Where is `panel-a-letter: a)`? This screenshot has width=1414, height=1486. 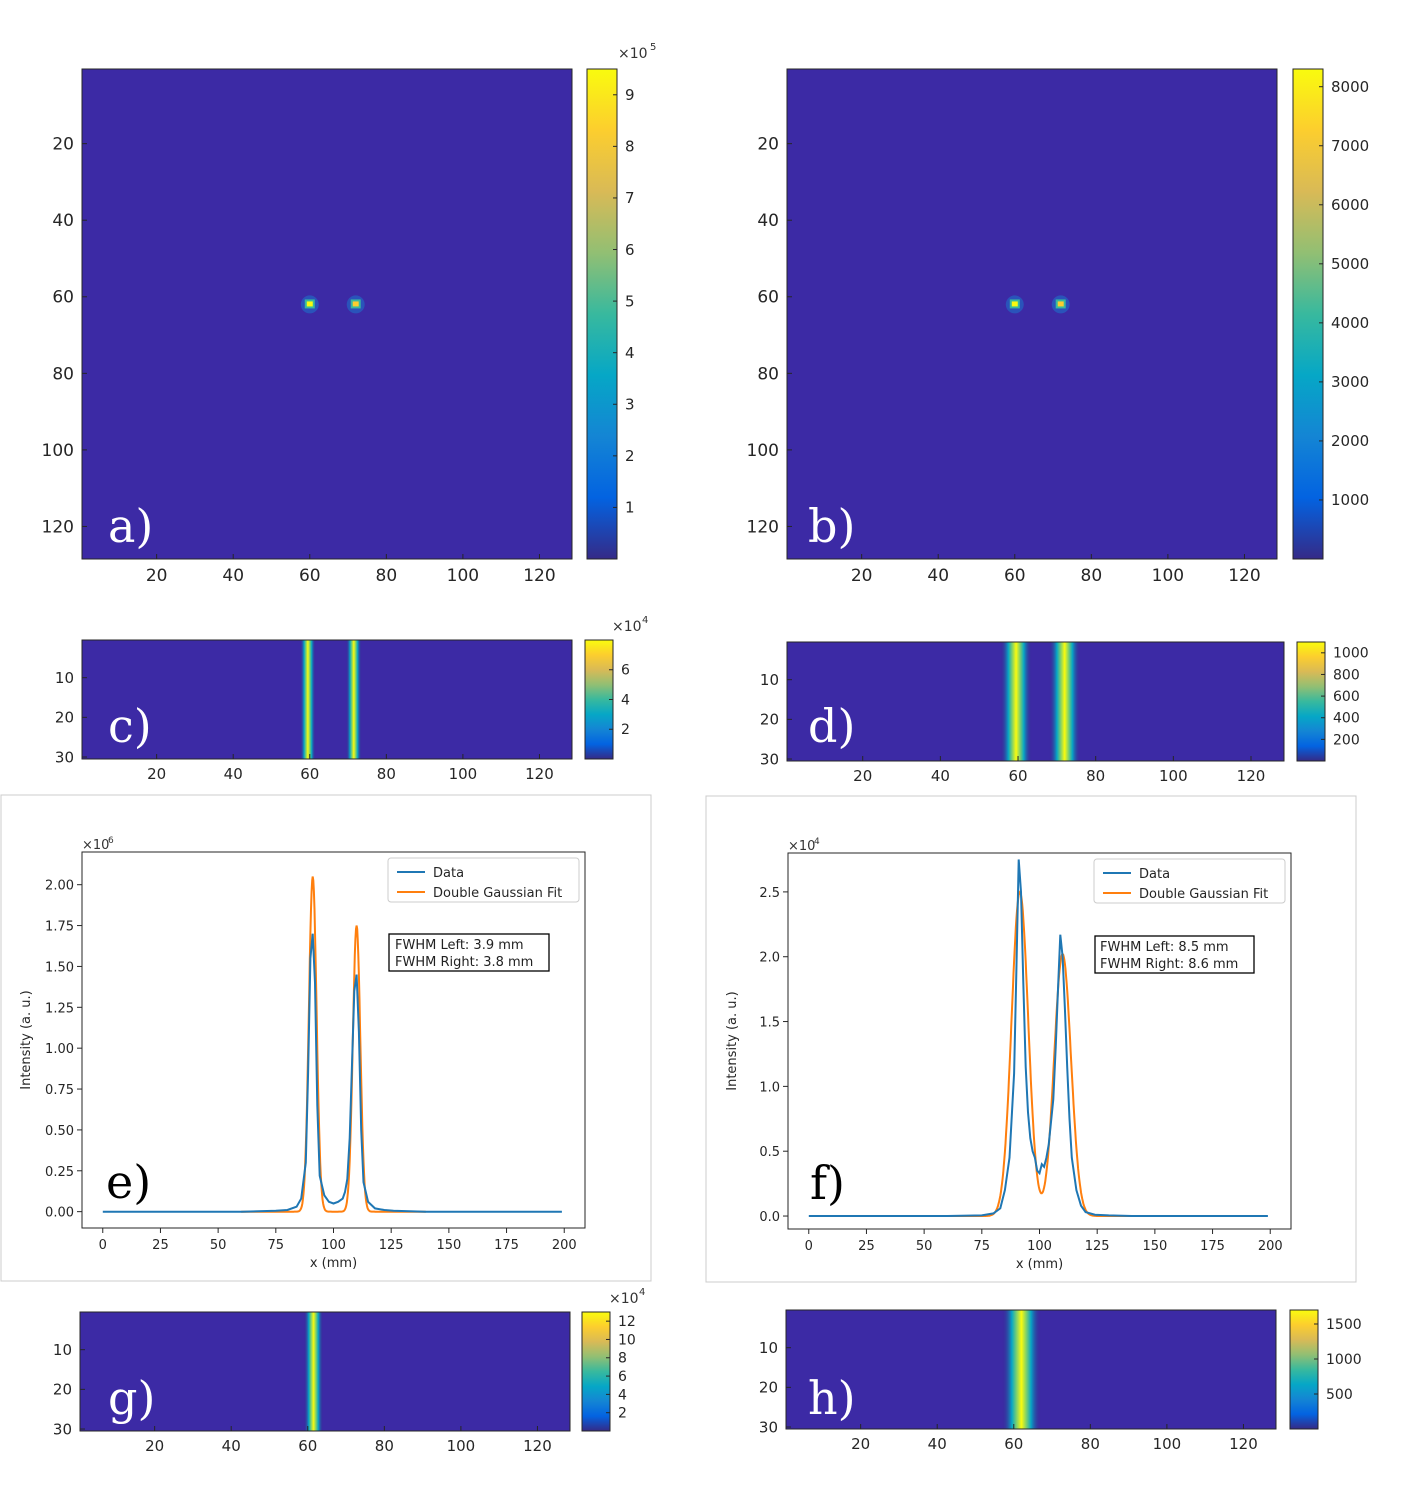 panel-a-letter: a) is located at coordinates (130, 526).